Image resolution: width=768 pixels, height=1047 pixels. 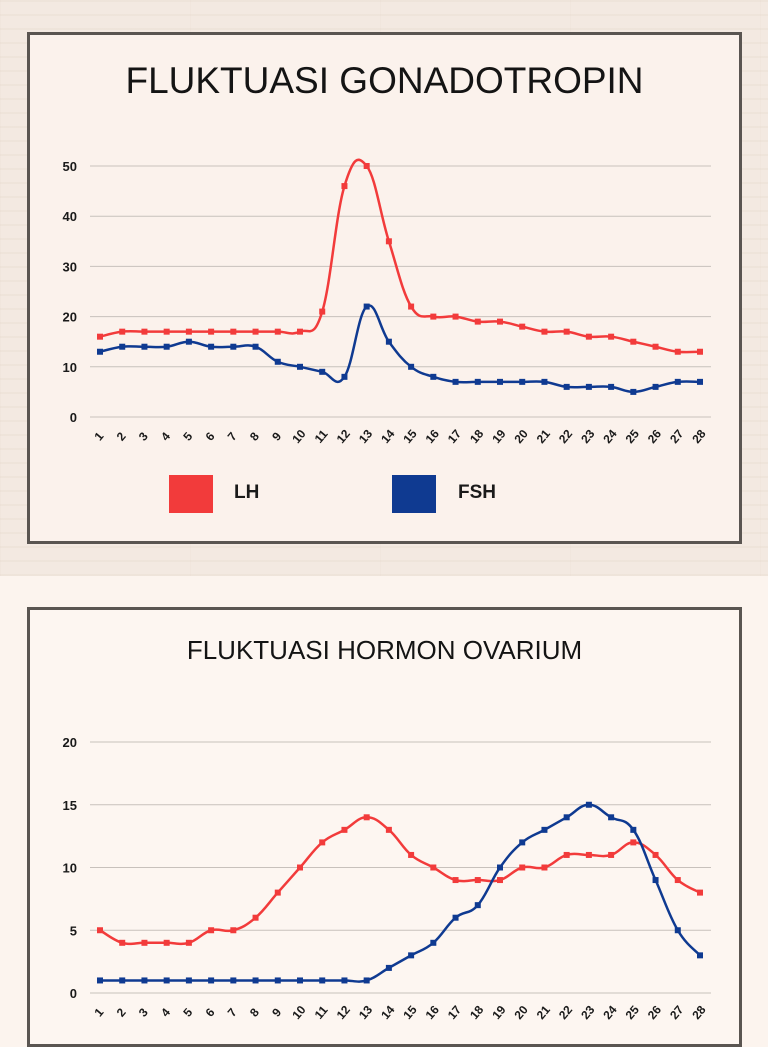 I want to click on x-tick-label: 24, so click(x=610, y=1012).